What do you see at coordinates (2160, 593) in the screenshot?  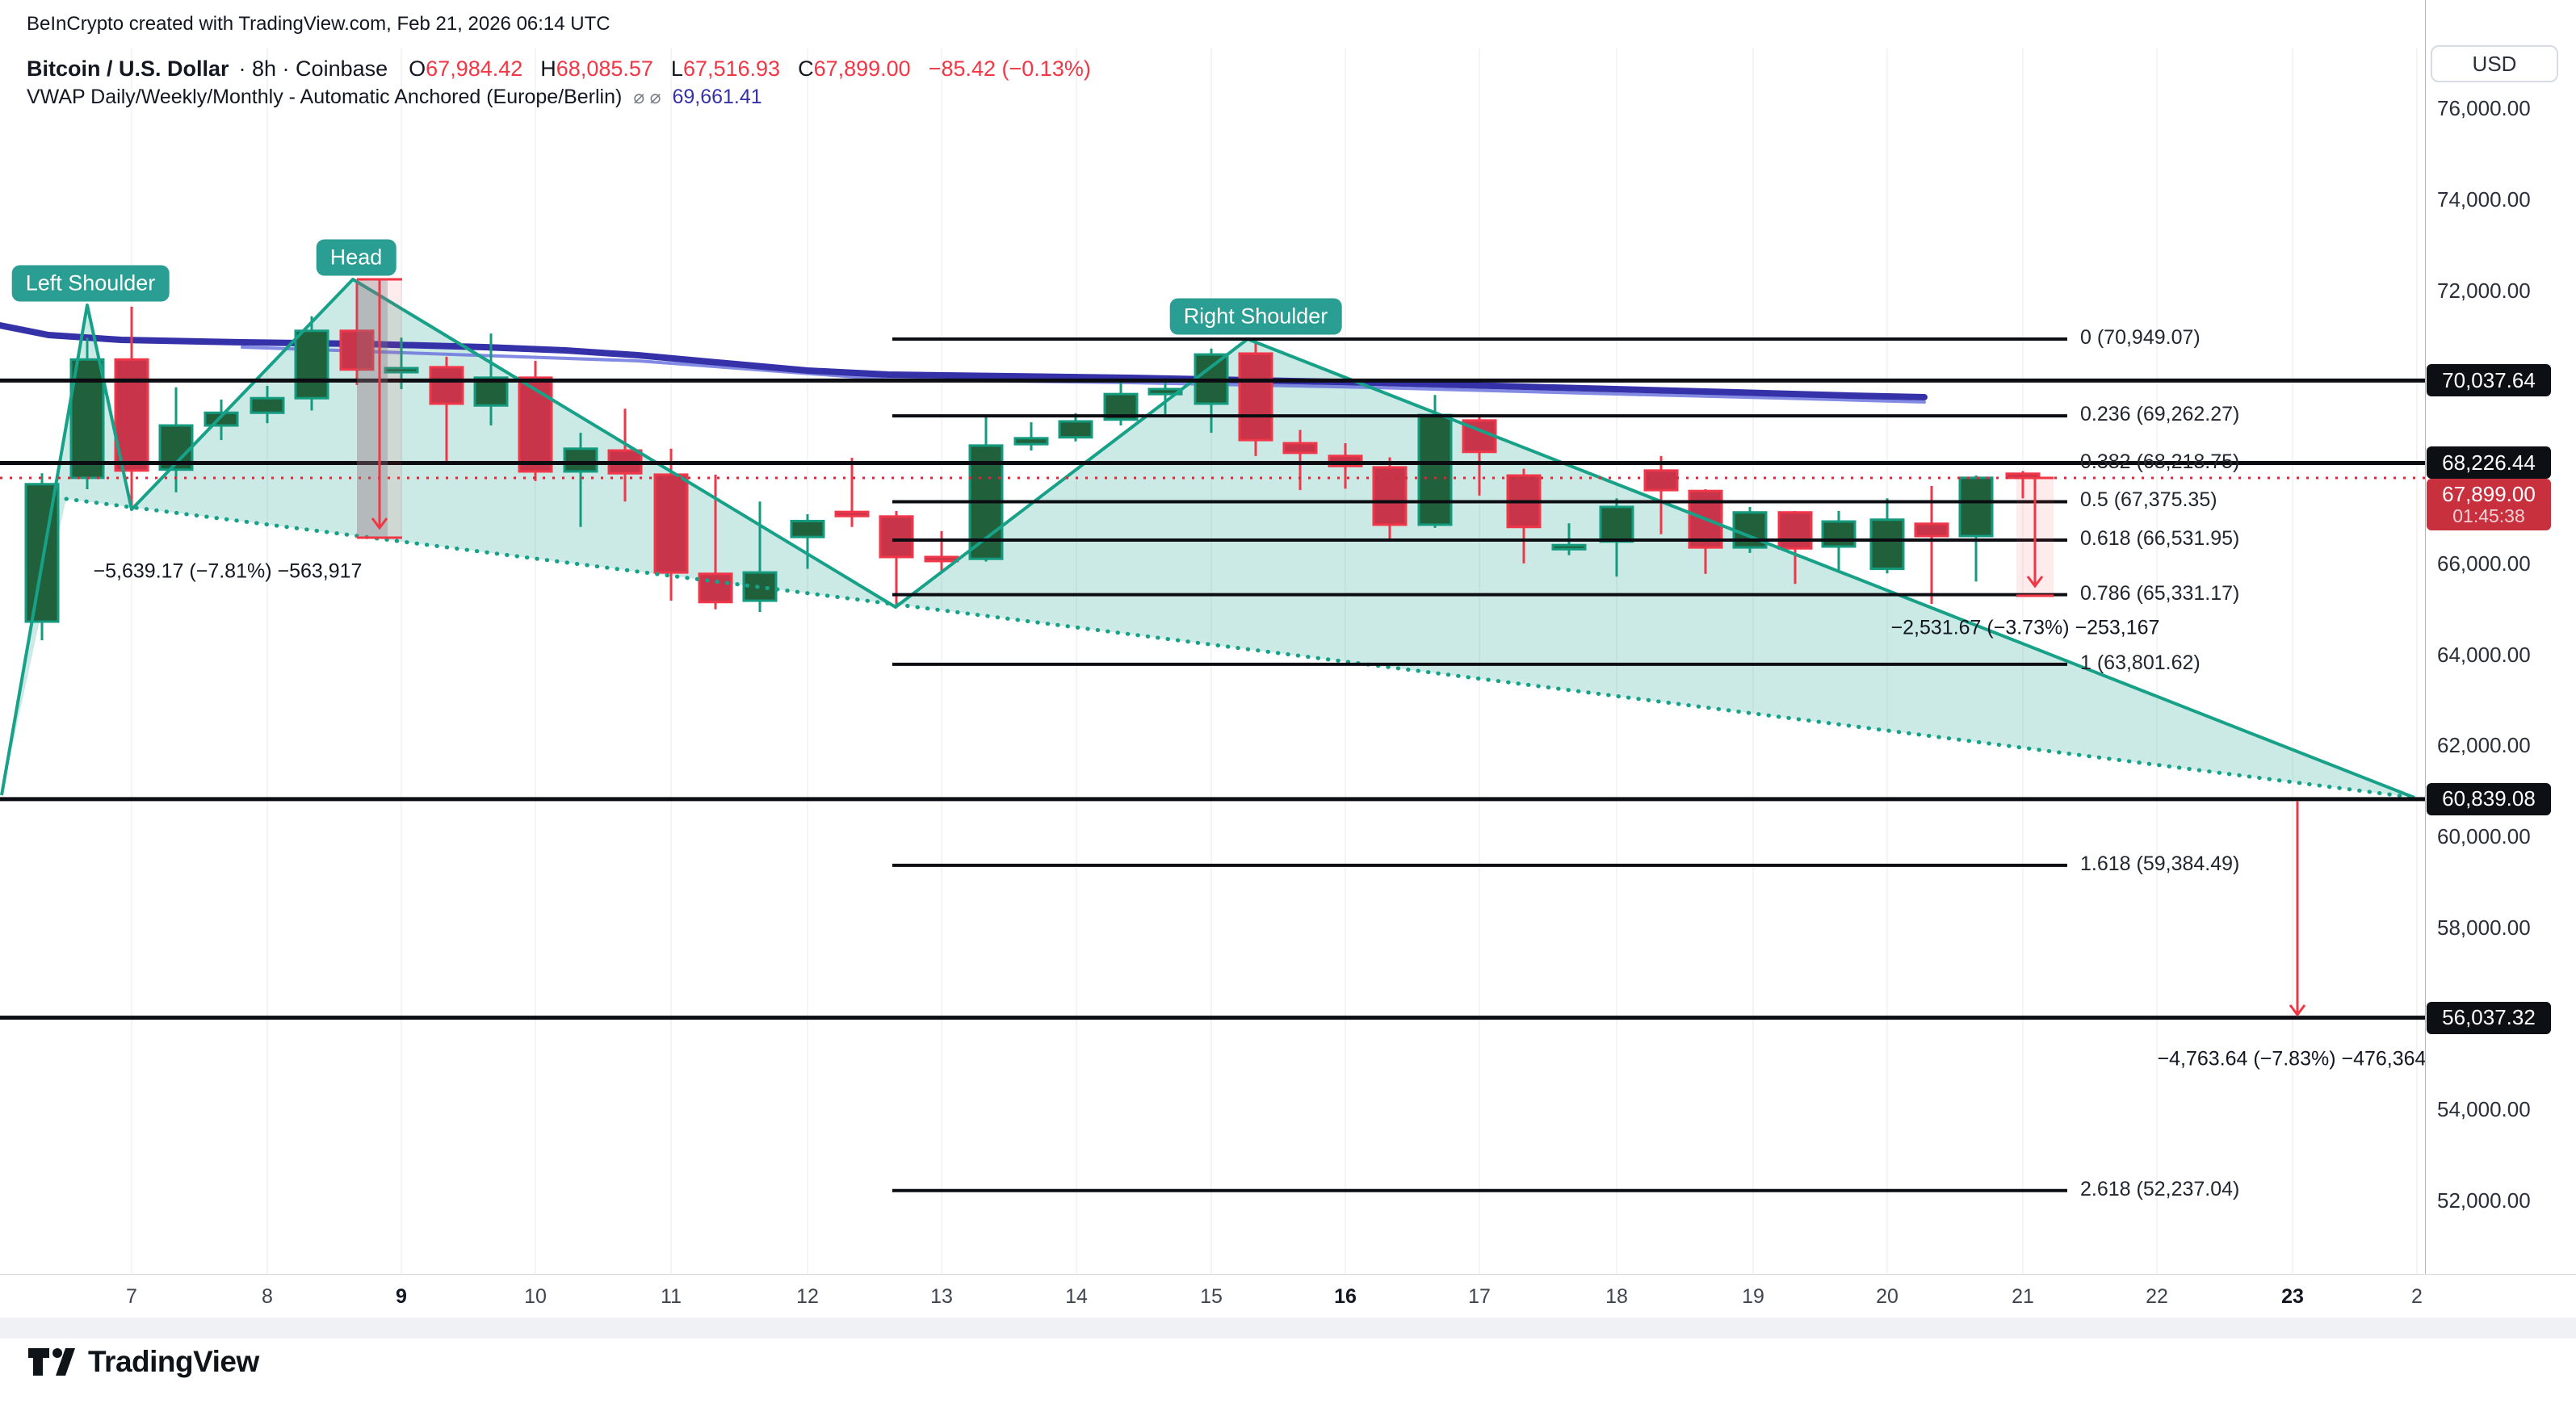 I see `fib-level-label: 0.786 (65,331.17)` at bounding box center [2160, 593].